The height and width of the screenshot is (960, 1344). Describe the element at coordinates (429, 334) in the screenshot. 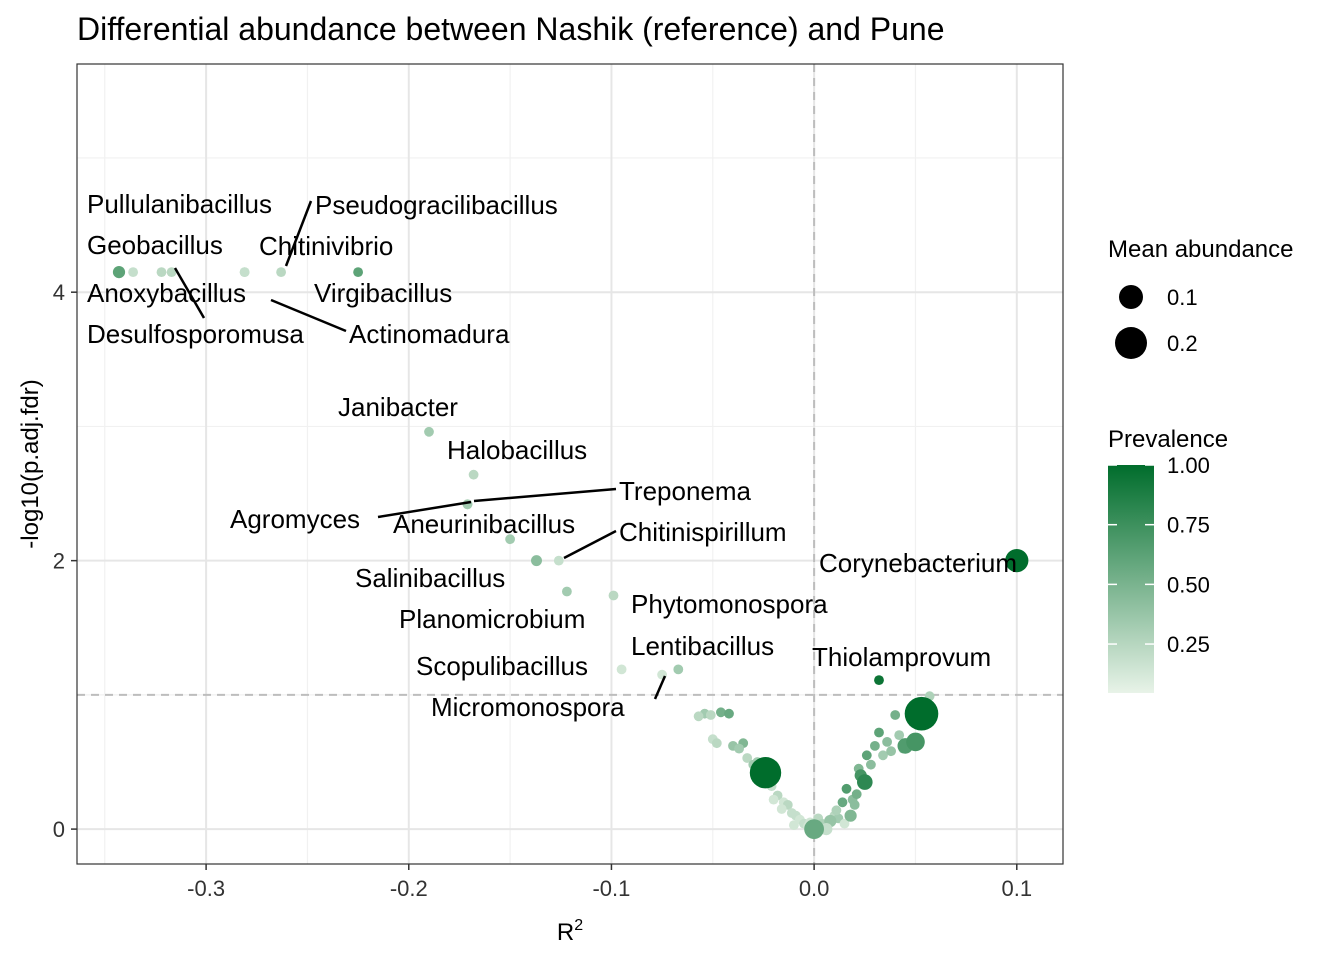

I see `point-label: Actinomadura` at that location.